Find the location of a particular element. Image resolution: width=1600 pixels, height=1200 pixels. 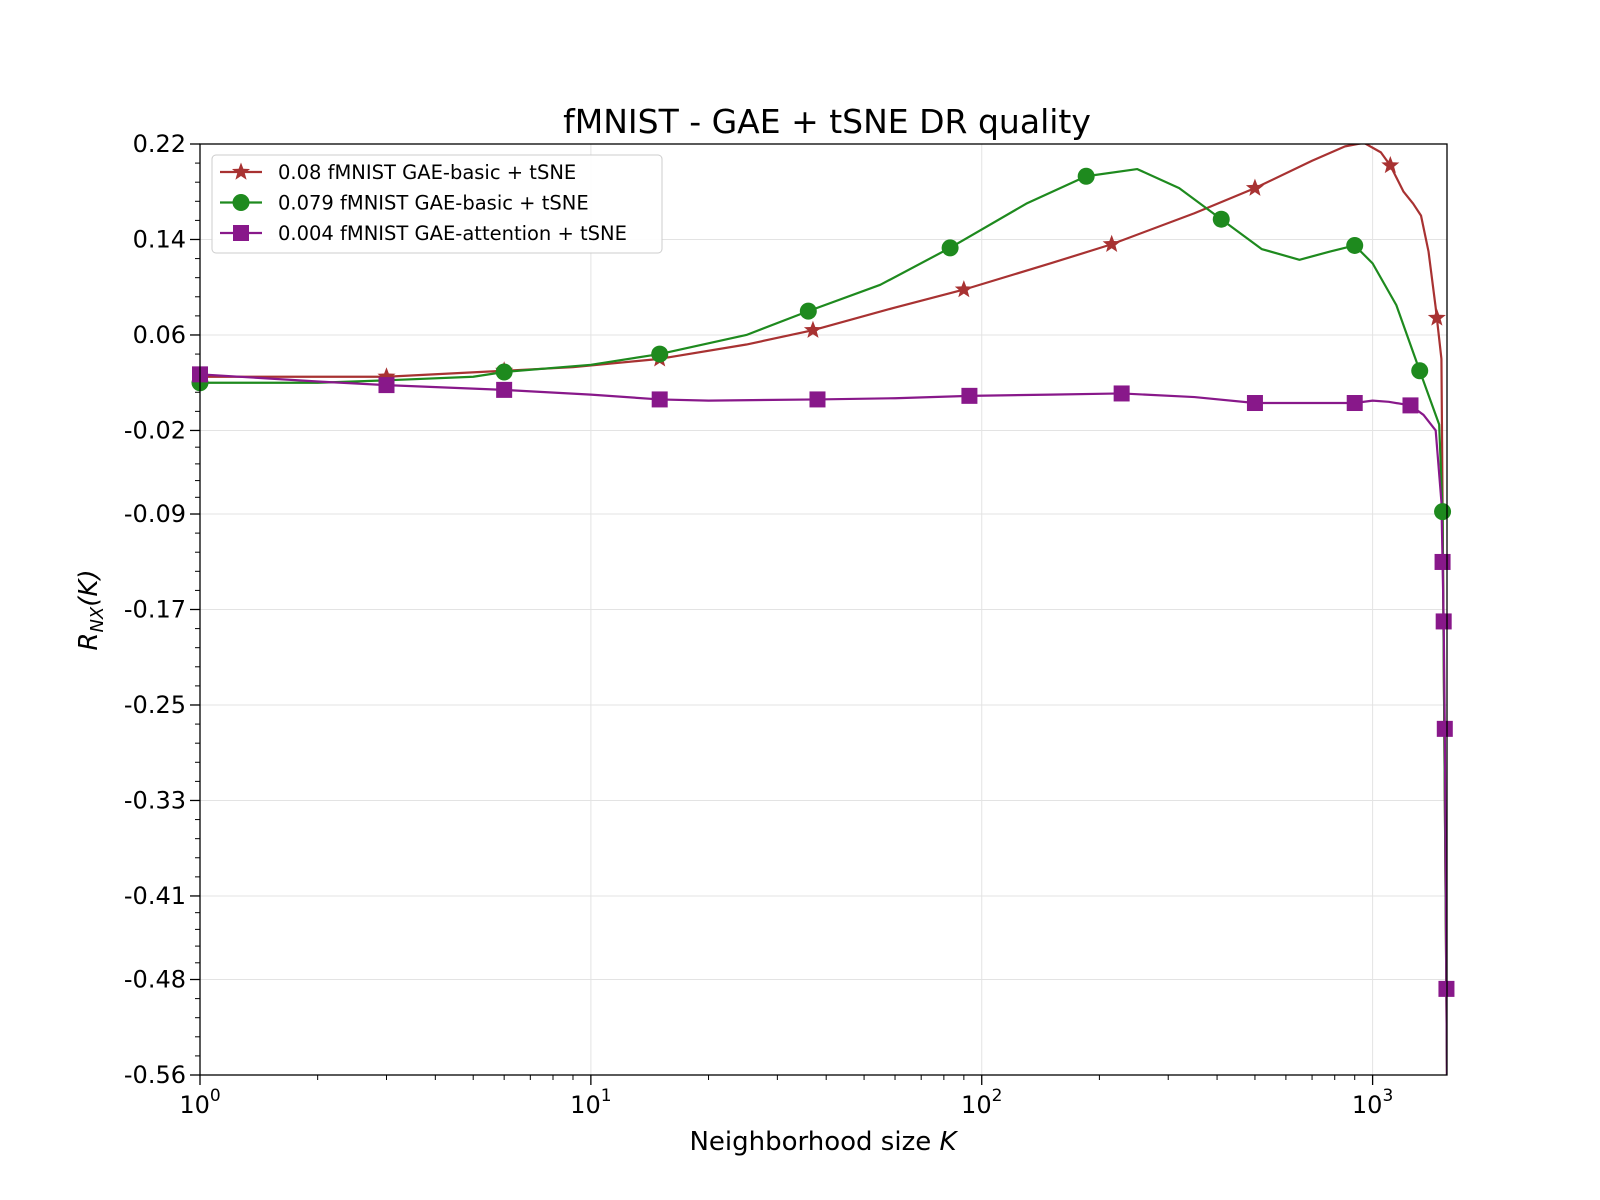

y-axis-label-subscript: NX is located at coordinates (97, 619).